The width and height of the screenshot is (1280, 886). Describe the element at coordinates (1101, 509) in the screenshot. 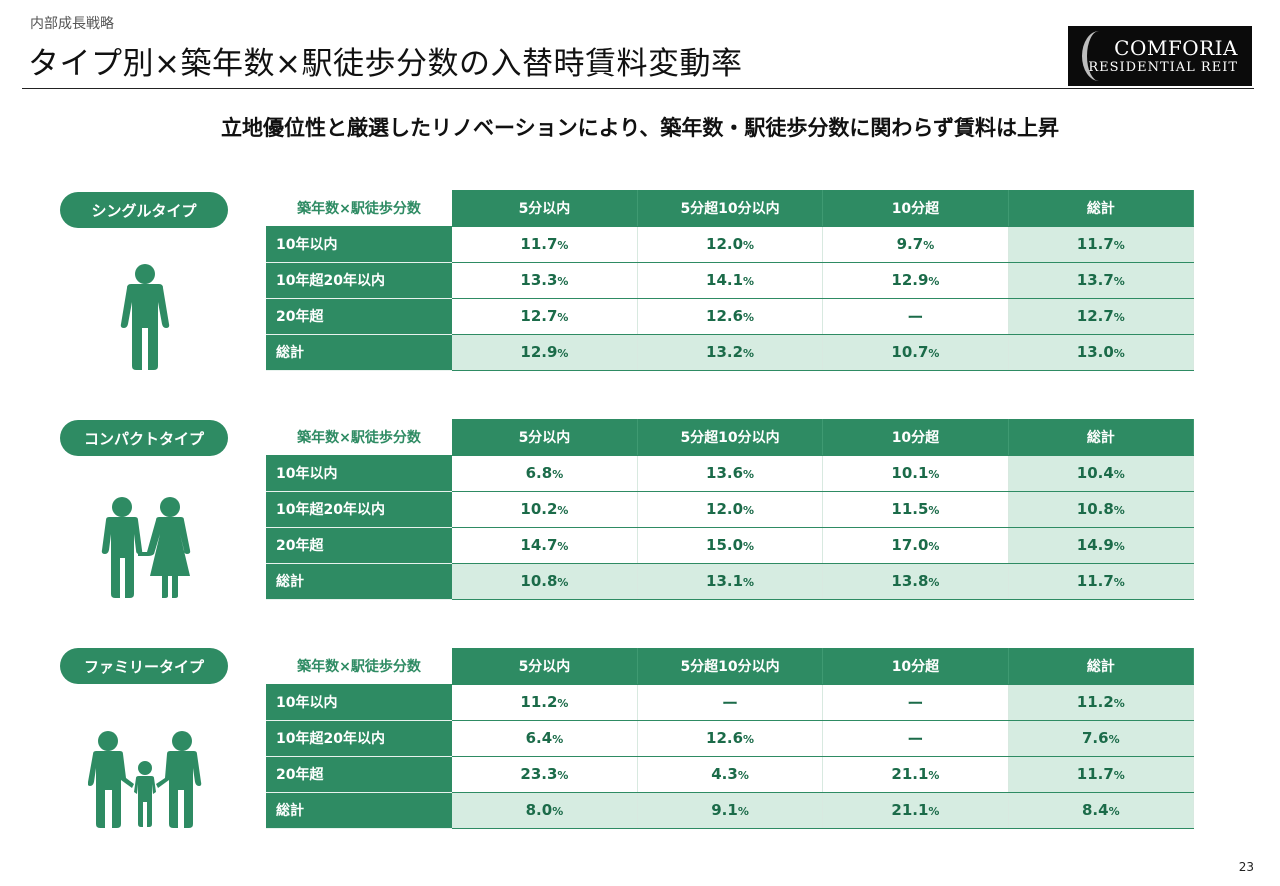

I see `rate-cell-total: 10.8%` at that location.